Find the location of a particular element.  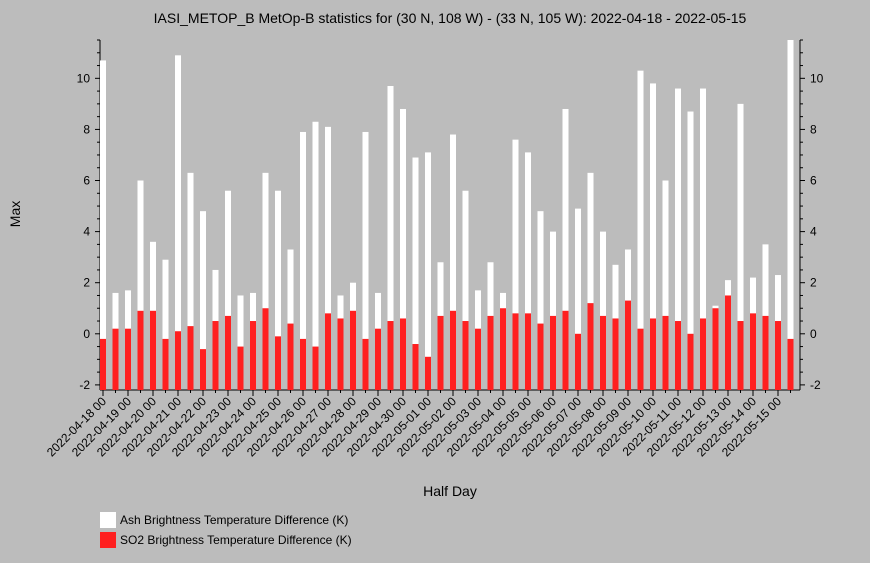

y-axis-label: Max is located at coordinates (15, 214).